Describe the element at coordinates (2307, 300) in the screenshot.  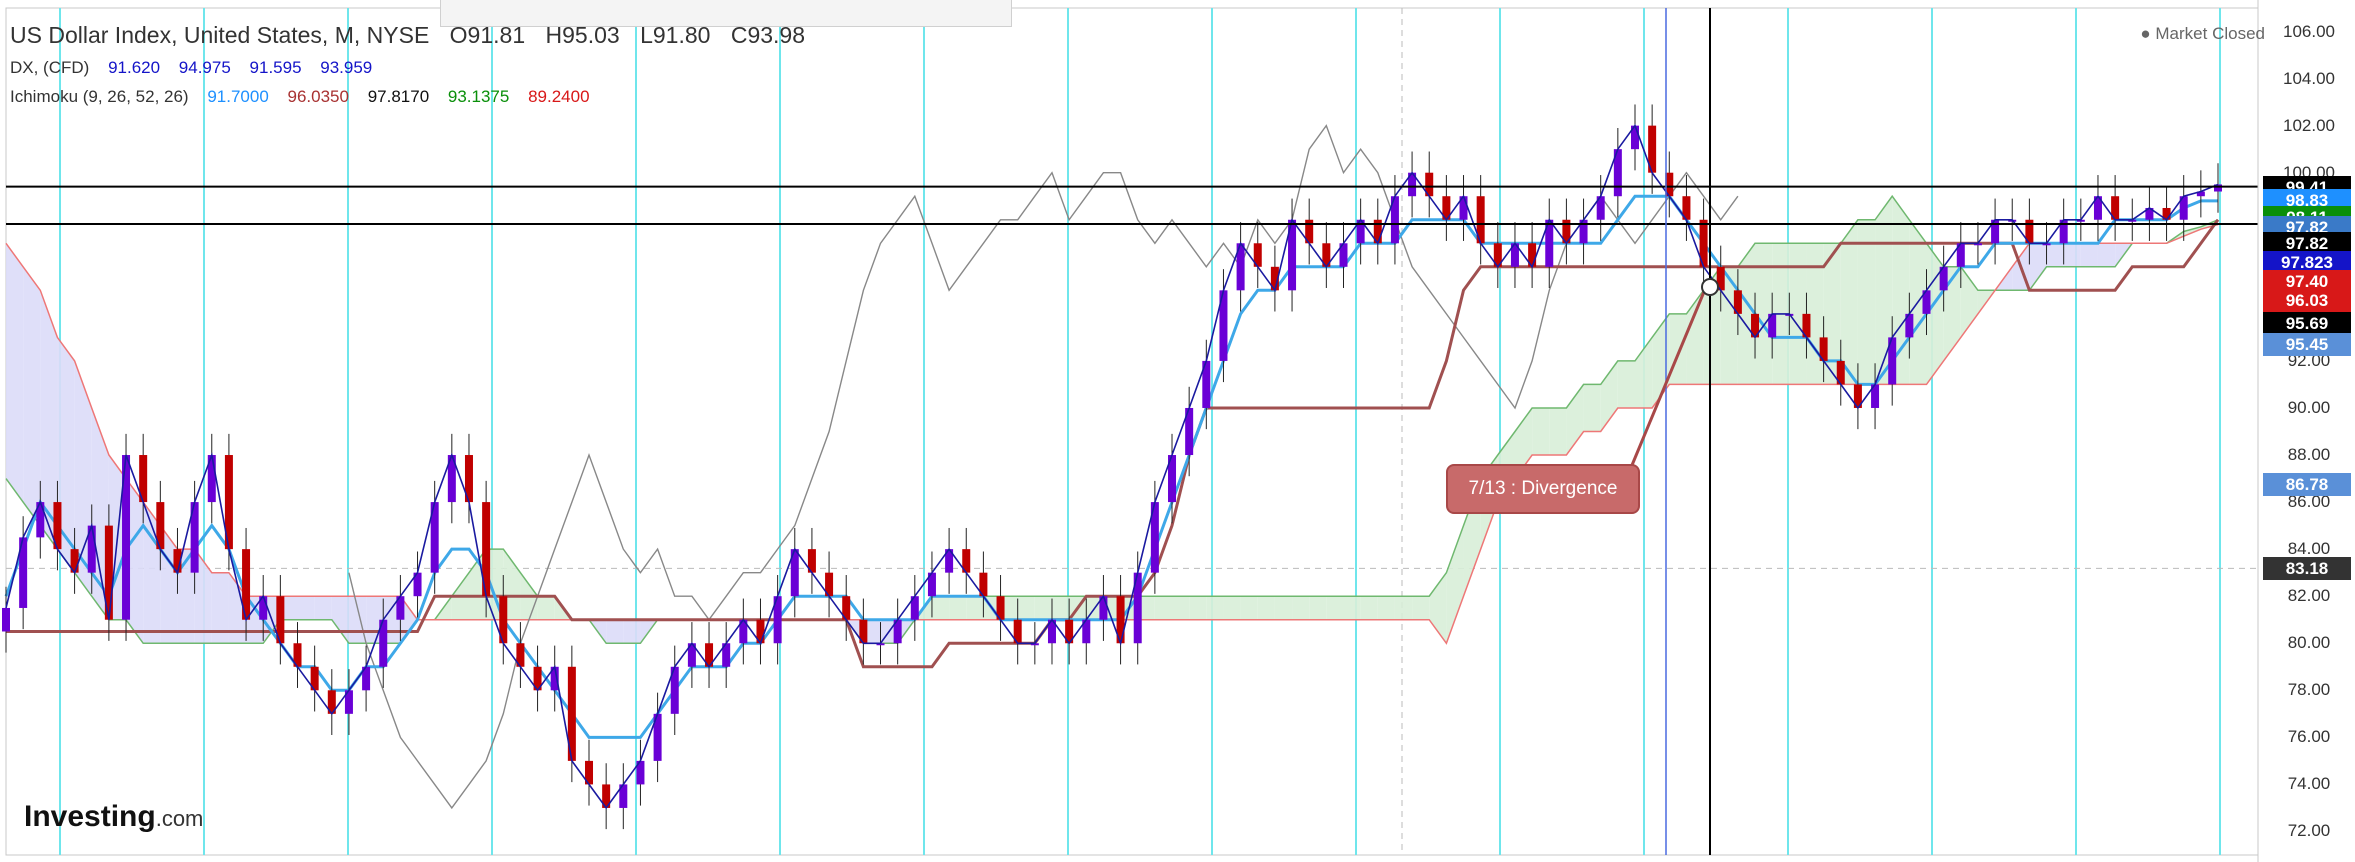
I see `price-badge: 96.03` at that location.